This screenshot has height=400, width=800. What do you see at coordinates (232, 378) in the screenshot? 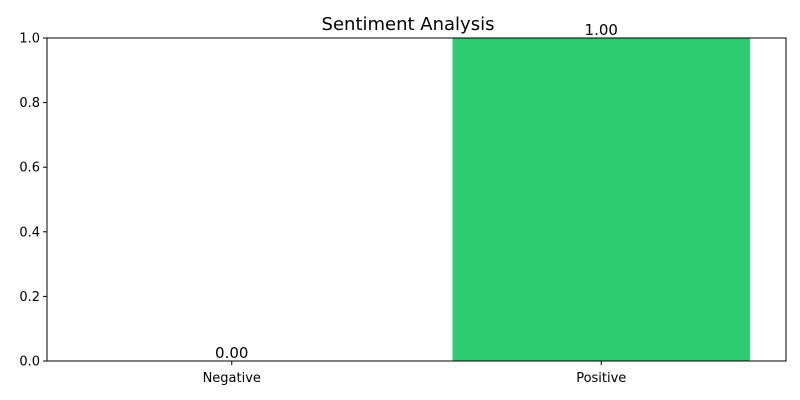
I see `x-tick-label: Negative` at bounding box center [232, 378].